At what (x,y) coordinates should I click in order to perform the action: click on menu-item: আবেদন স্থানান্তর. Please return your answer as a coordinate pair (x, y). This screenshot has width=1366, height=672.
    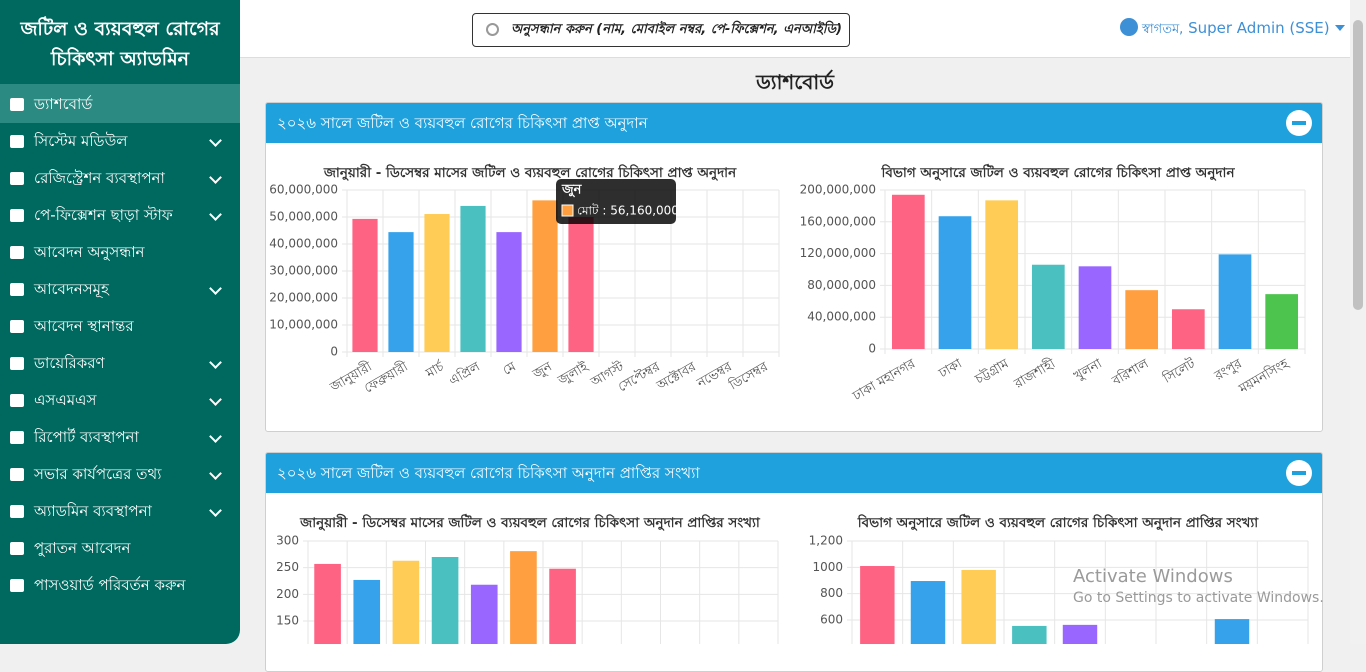
    Looking at the image, I should click on (120, 326).